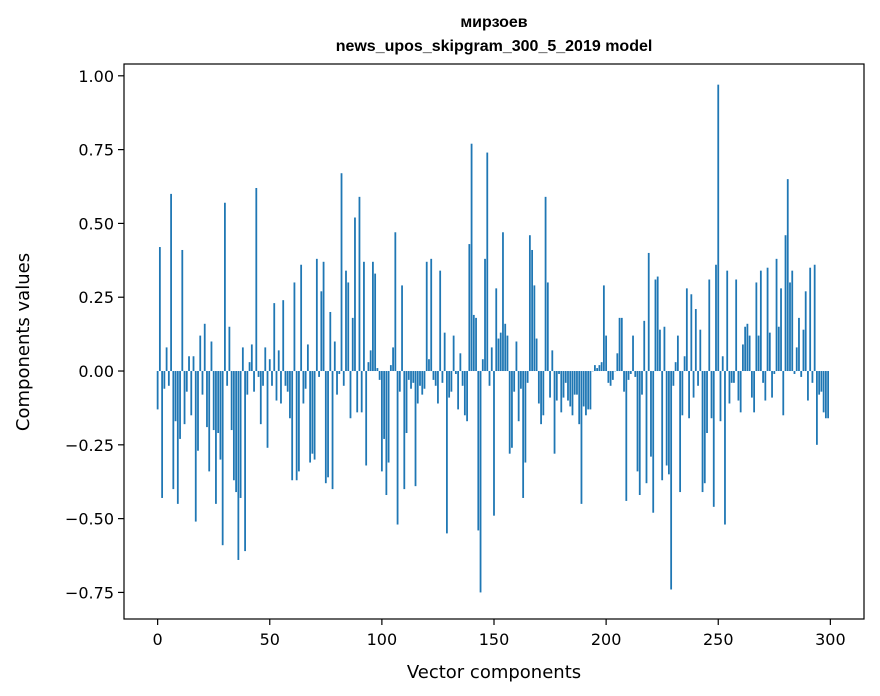 The width and height of the screenshot is (880, 696). Describe the element at coordinates (830, 639) in the screenshot. I see `x-tick-label-300: 300` at that location.